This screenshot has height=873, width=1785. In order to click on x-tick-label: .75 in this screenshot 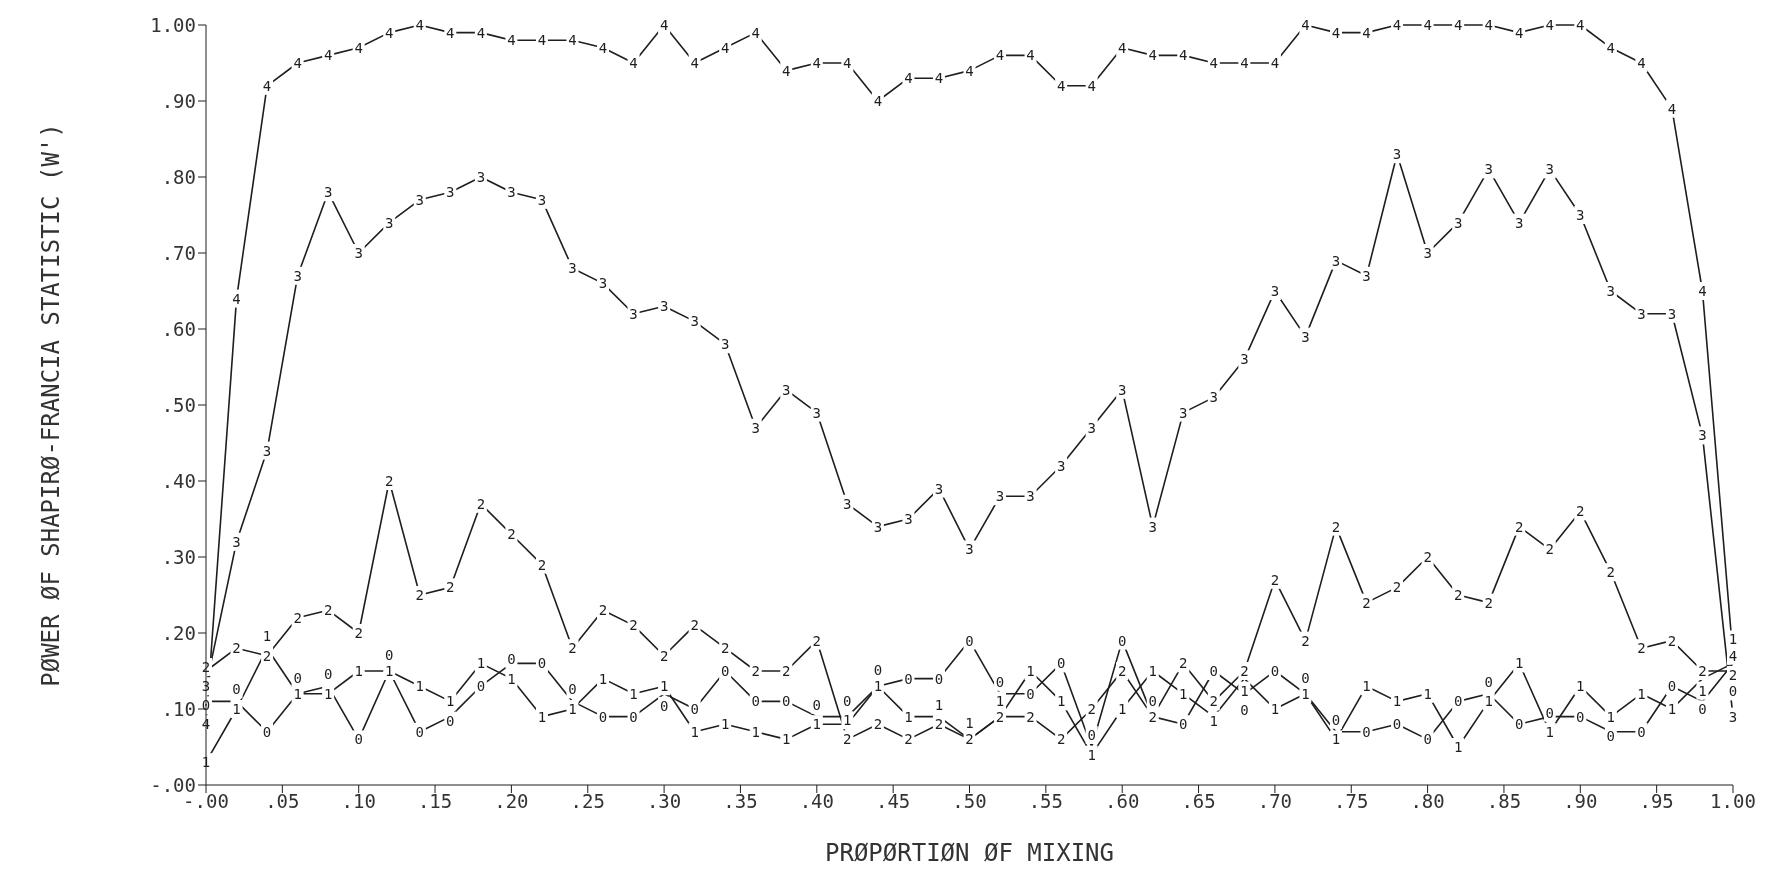, I will do `click(1351, 801)`.